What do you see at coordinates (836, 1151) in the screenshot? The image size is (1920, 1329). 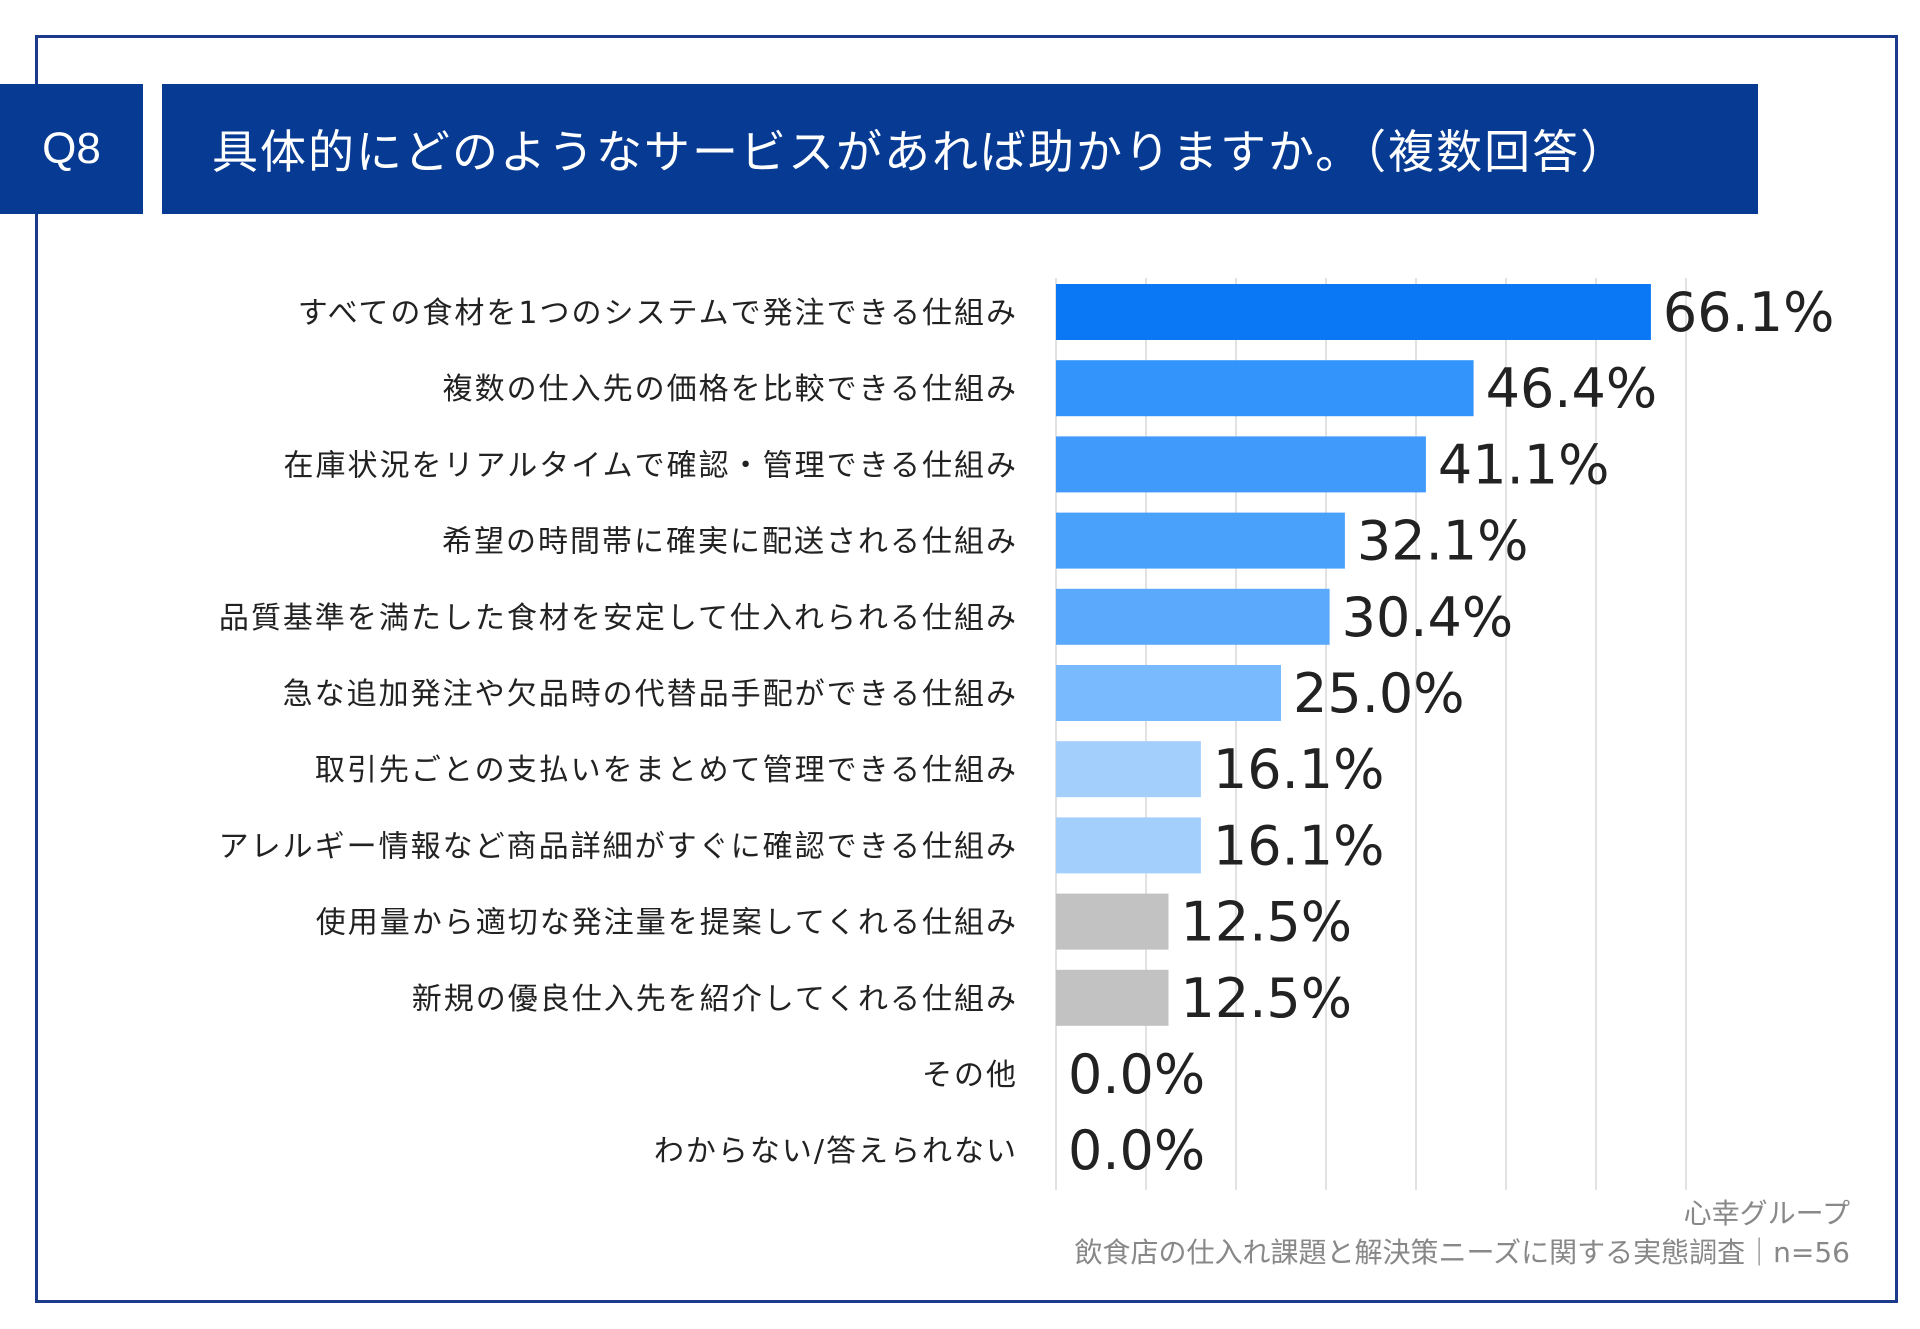 I see `category-label: わからない/答えられない` at bounding box center [836, 1151].